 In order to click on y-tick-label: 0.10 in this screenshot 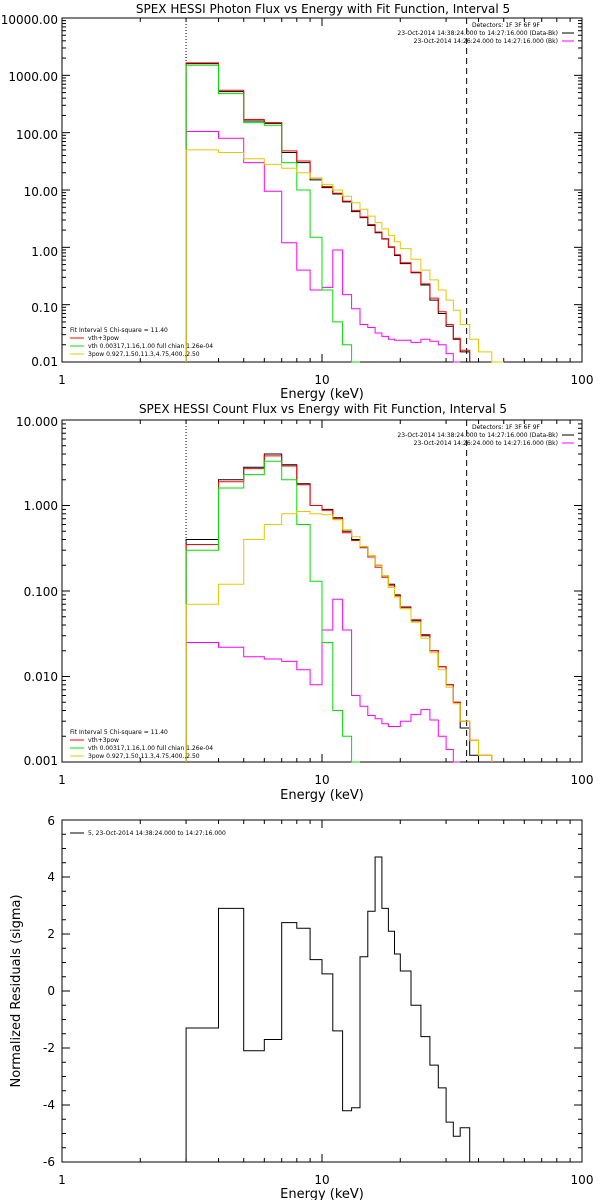, I will do `click(44, 308)`.